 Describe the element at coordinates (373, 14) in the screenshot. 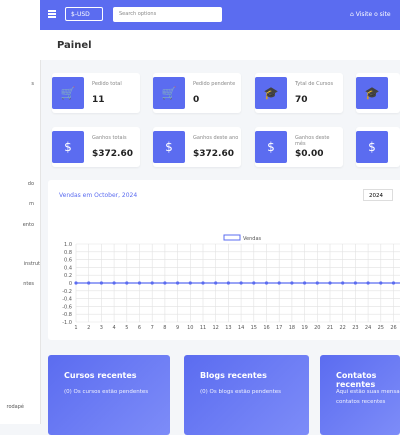

I see `visit-text: Visite o site` at that location.